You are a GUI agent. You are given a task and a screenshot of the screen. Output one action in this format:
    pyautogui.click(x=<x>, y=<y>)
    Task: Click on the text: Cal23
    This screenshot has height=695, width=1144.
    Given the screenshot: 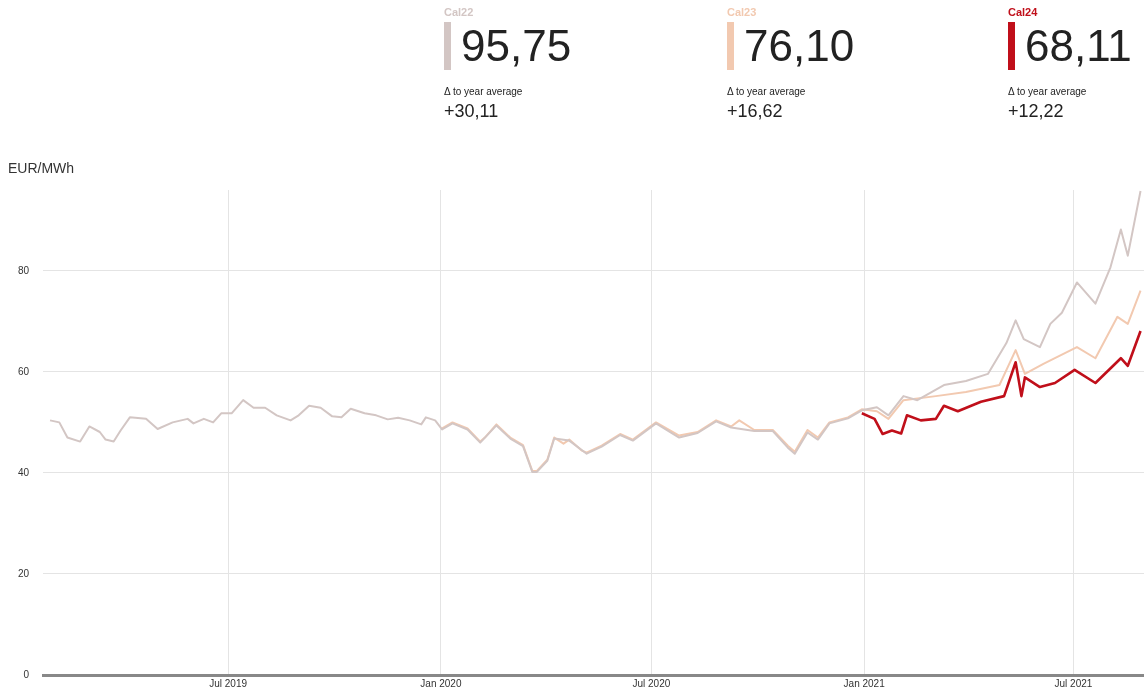 What is the action you would take?
    pyautogui.click(x=742, y=12)
    